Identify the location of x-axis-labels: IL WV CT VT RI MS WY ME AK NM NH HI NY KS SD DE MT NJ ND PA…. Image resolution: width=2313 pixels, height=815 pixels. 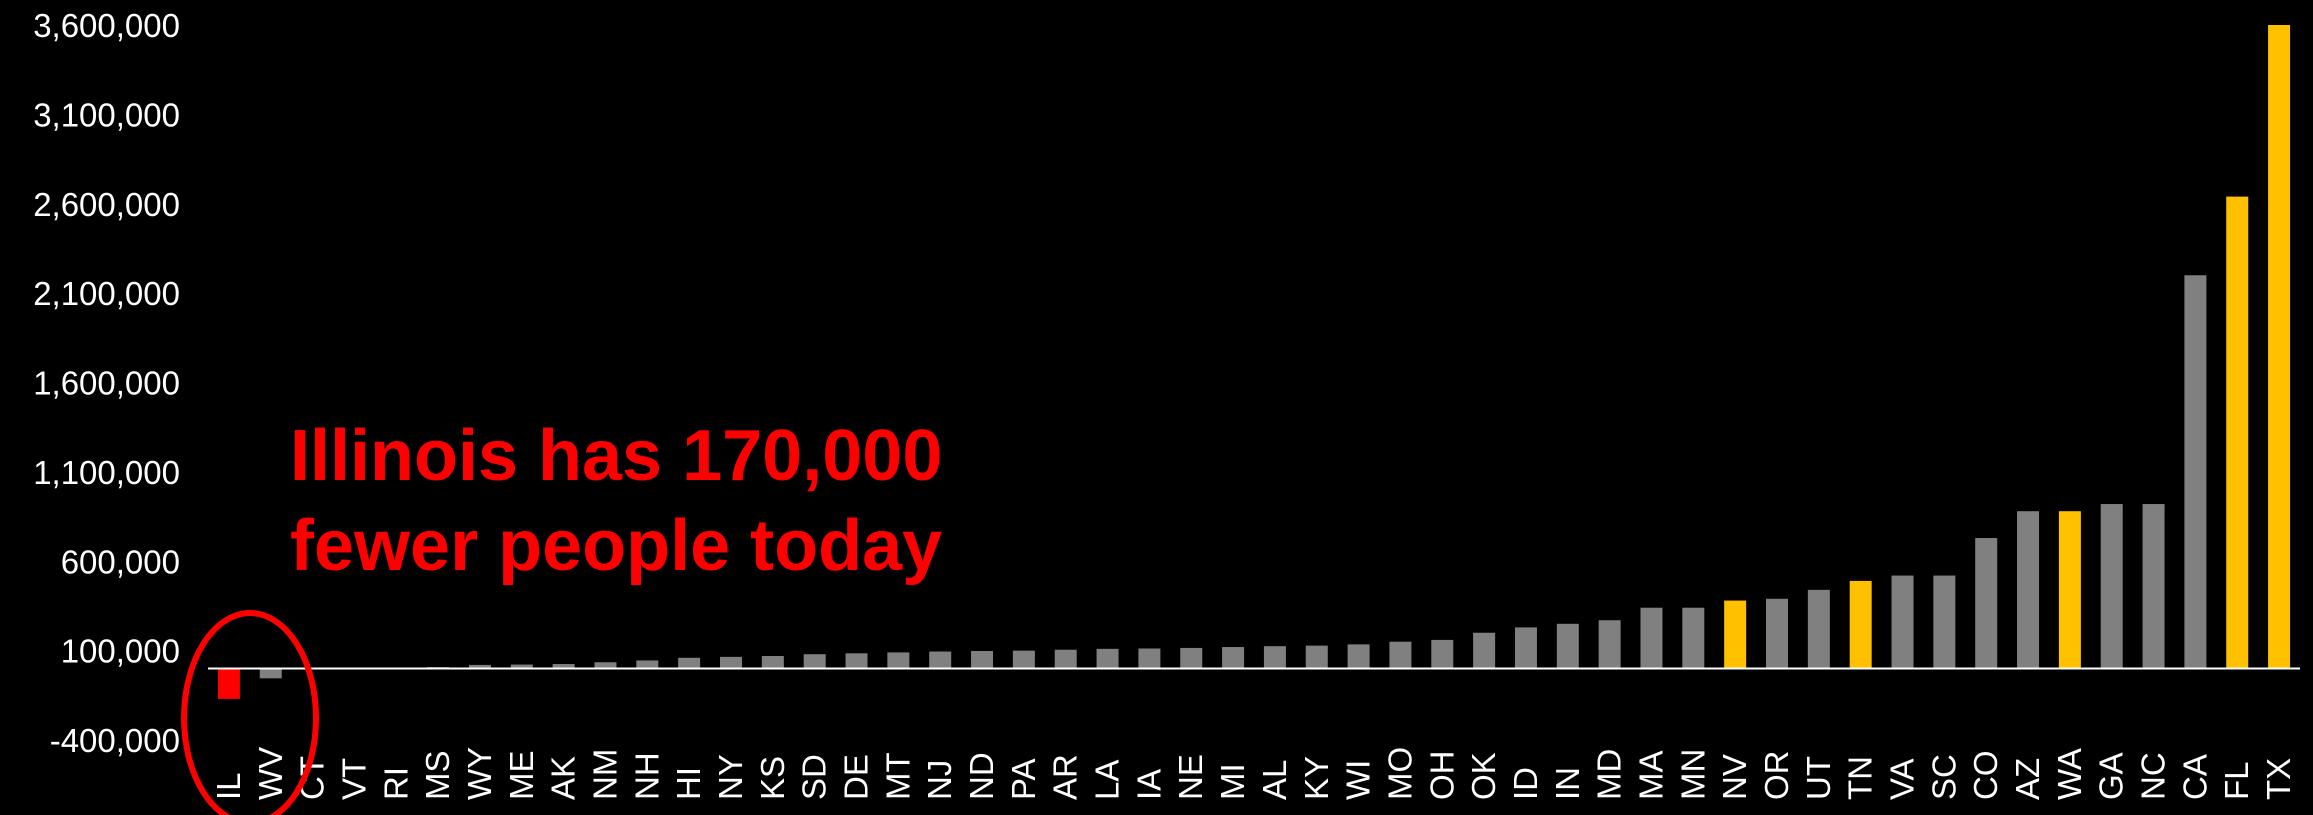
(1253, 773).